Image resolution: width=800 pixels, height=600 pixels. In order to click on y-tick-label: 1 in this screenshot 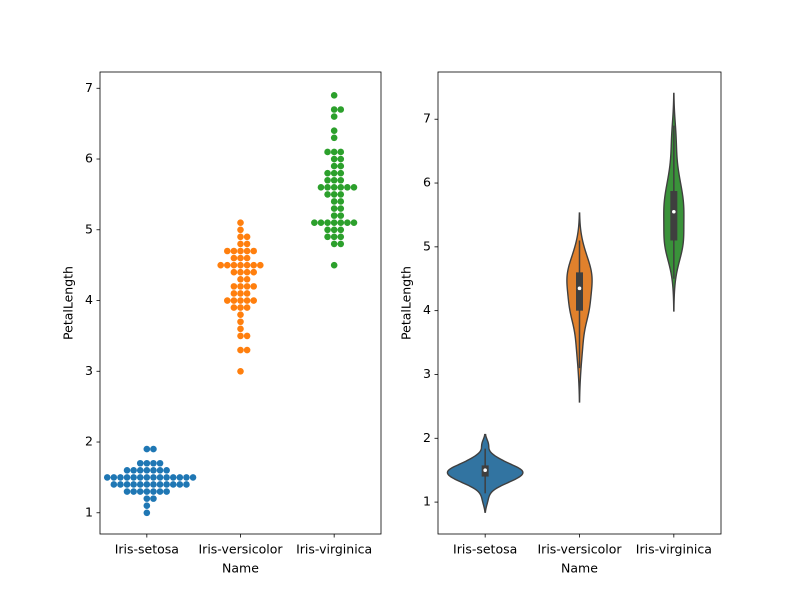, I will do `click(89, 511)`.